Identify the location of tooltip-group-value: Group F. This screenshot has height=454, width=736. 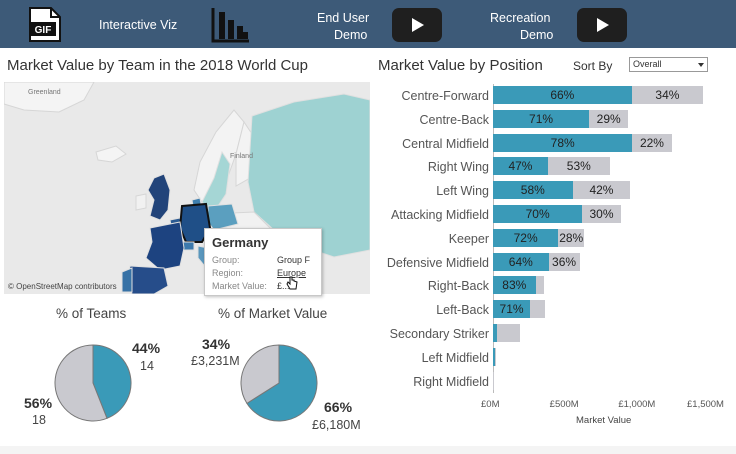
(294, 260).